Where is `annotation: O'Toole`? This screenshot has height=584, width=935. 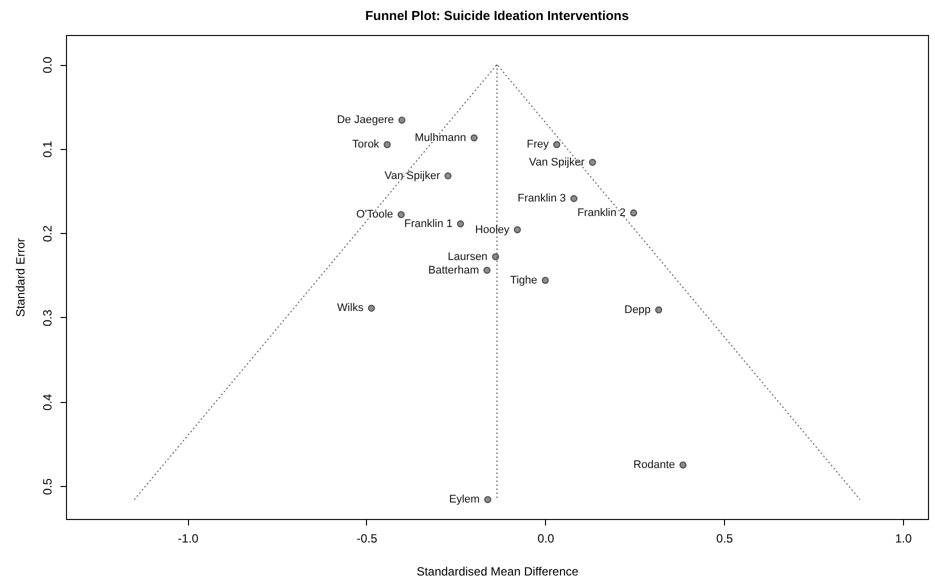 annotation: O'Toole is located at coordinates (375, 214).